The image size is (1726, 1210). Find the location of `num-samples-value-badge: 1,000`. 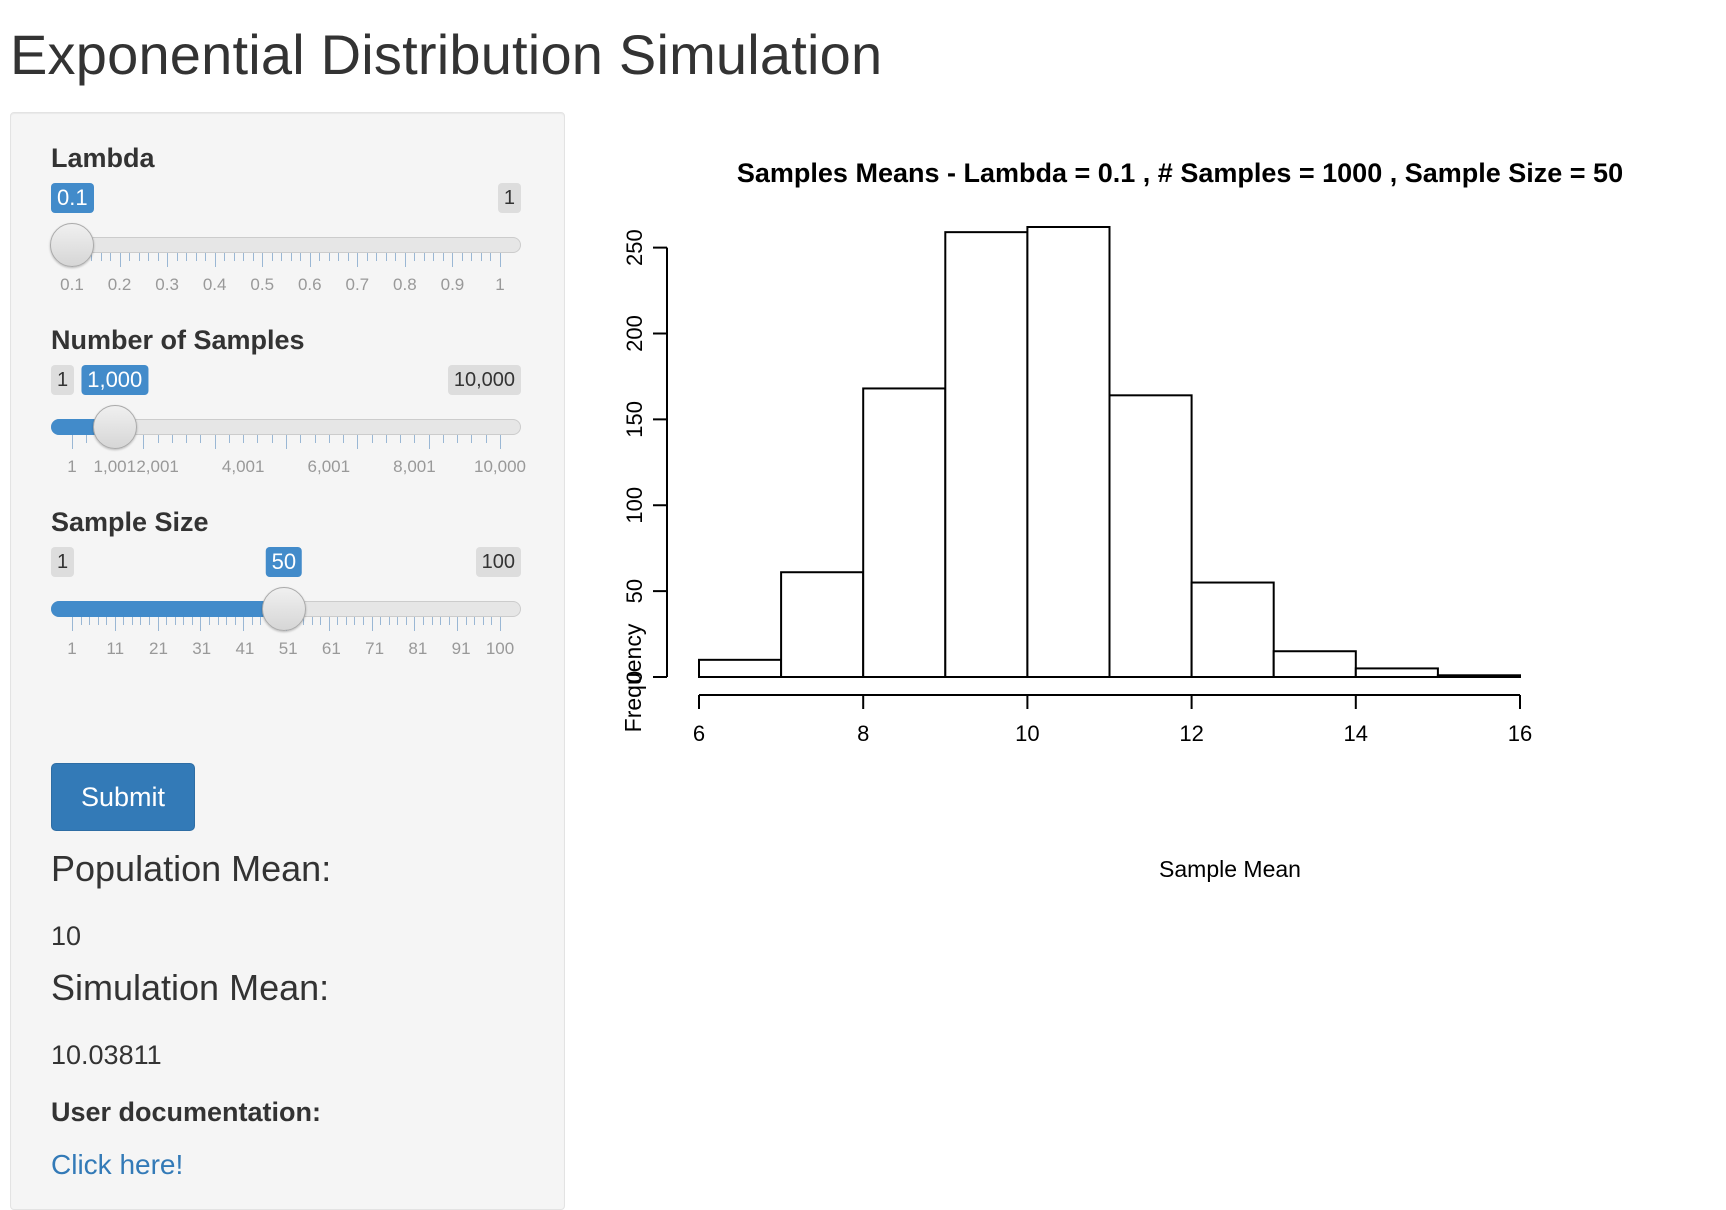

num-samples-value-badge: 1,000 is located at coordinates (115, 380).